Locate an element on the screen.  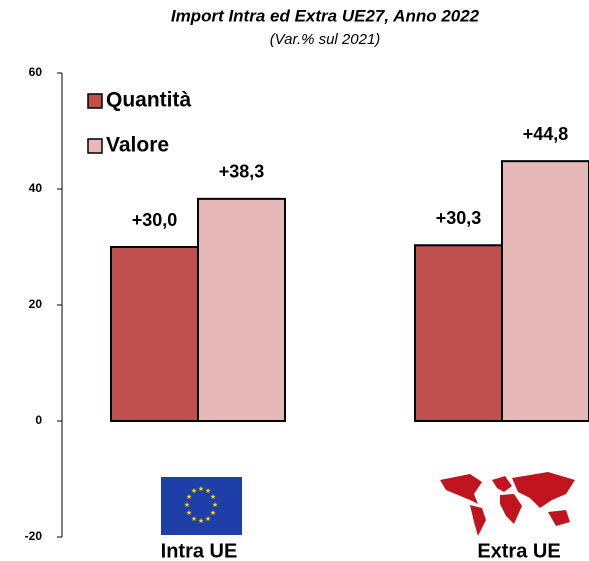
eu-flag: ★ ★★ ★★★ ★★★ ★★★ is located at coordinates (201, 506).